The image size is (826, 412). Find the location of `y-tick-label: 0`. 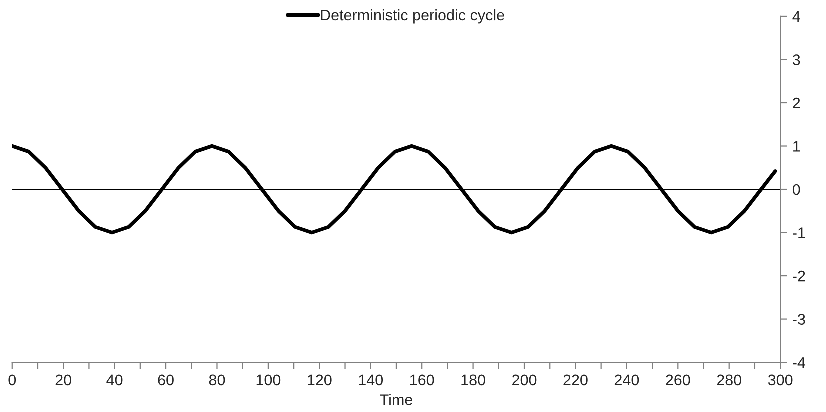

y-tick-label: 0 is located at coordinates (796, 190).